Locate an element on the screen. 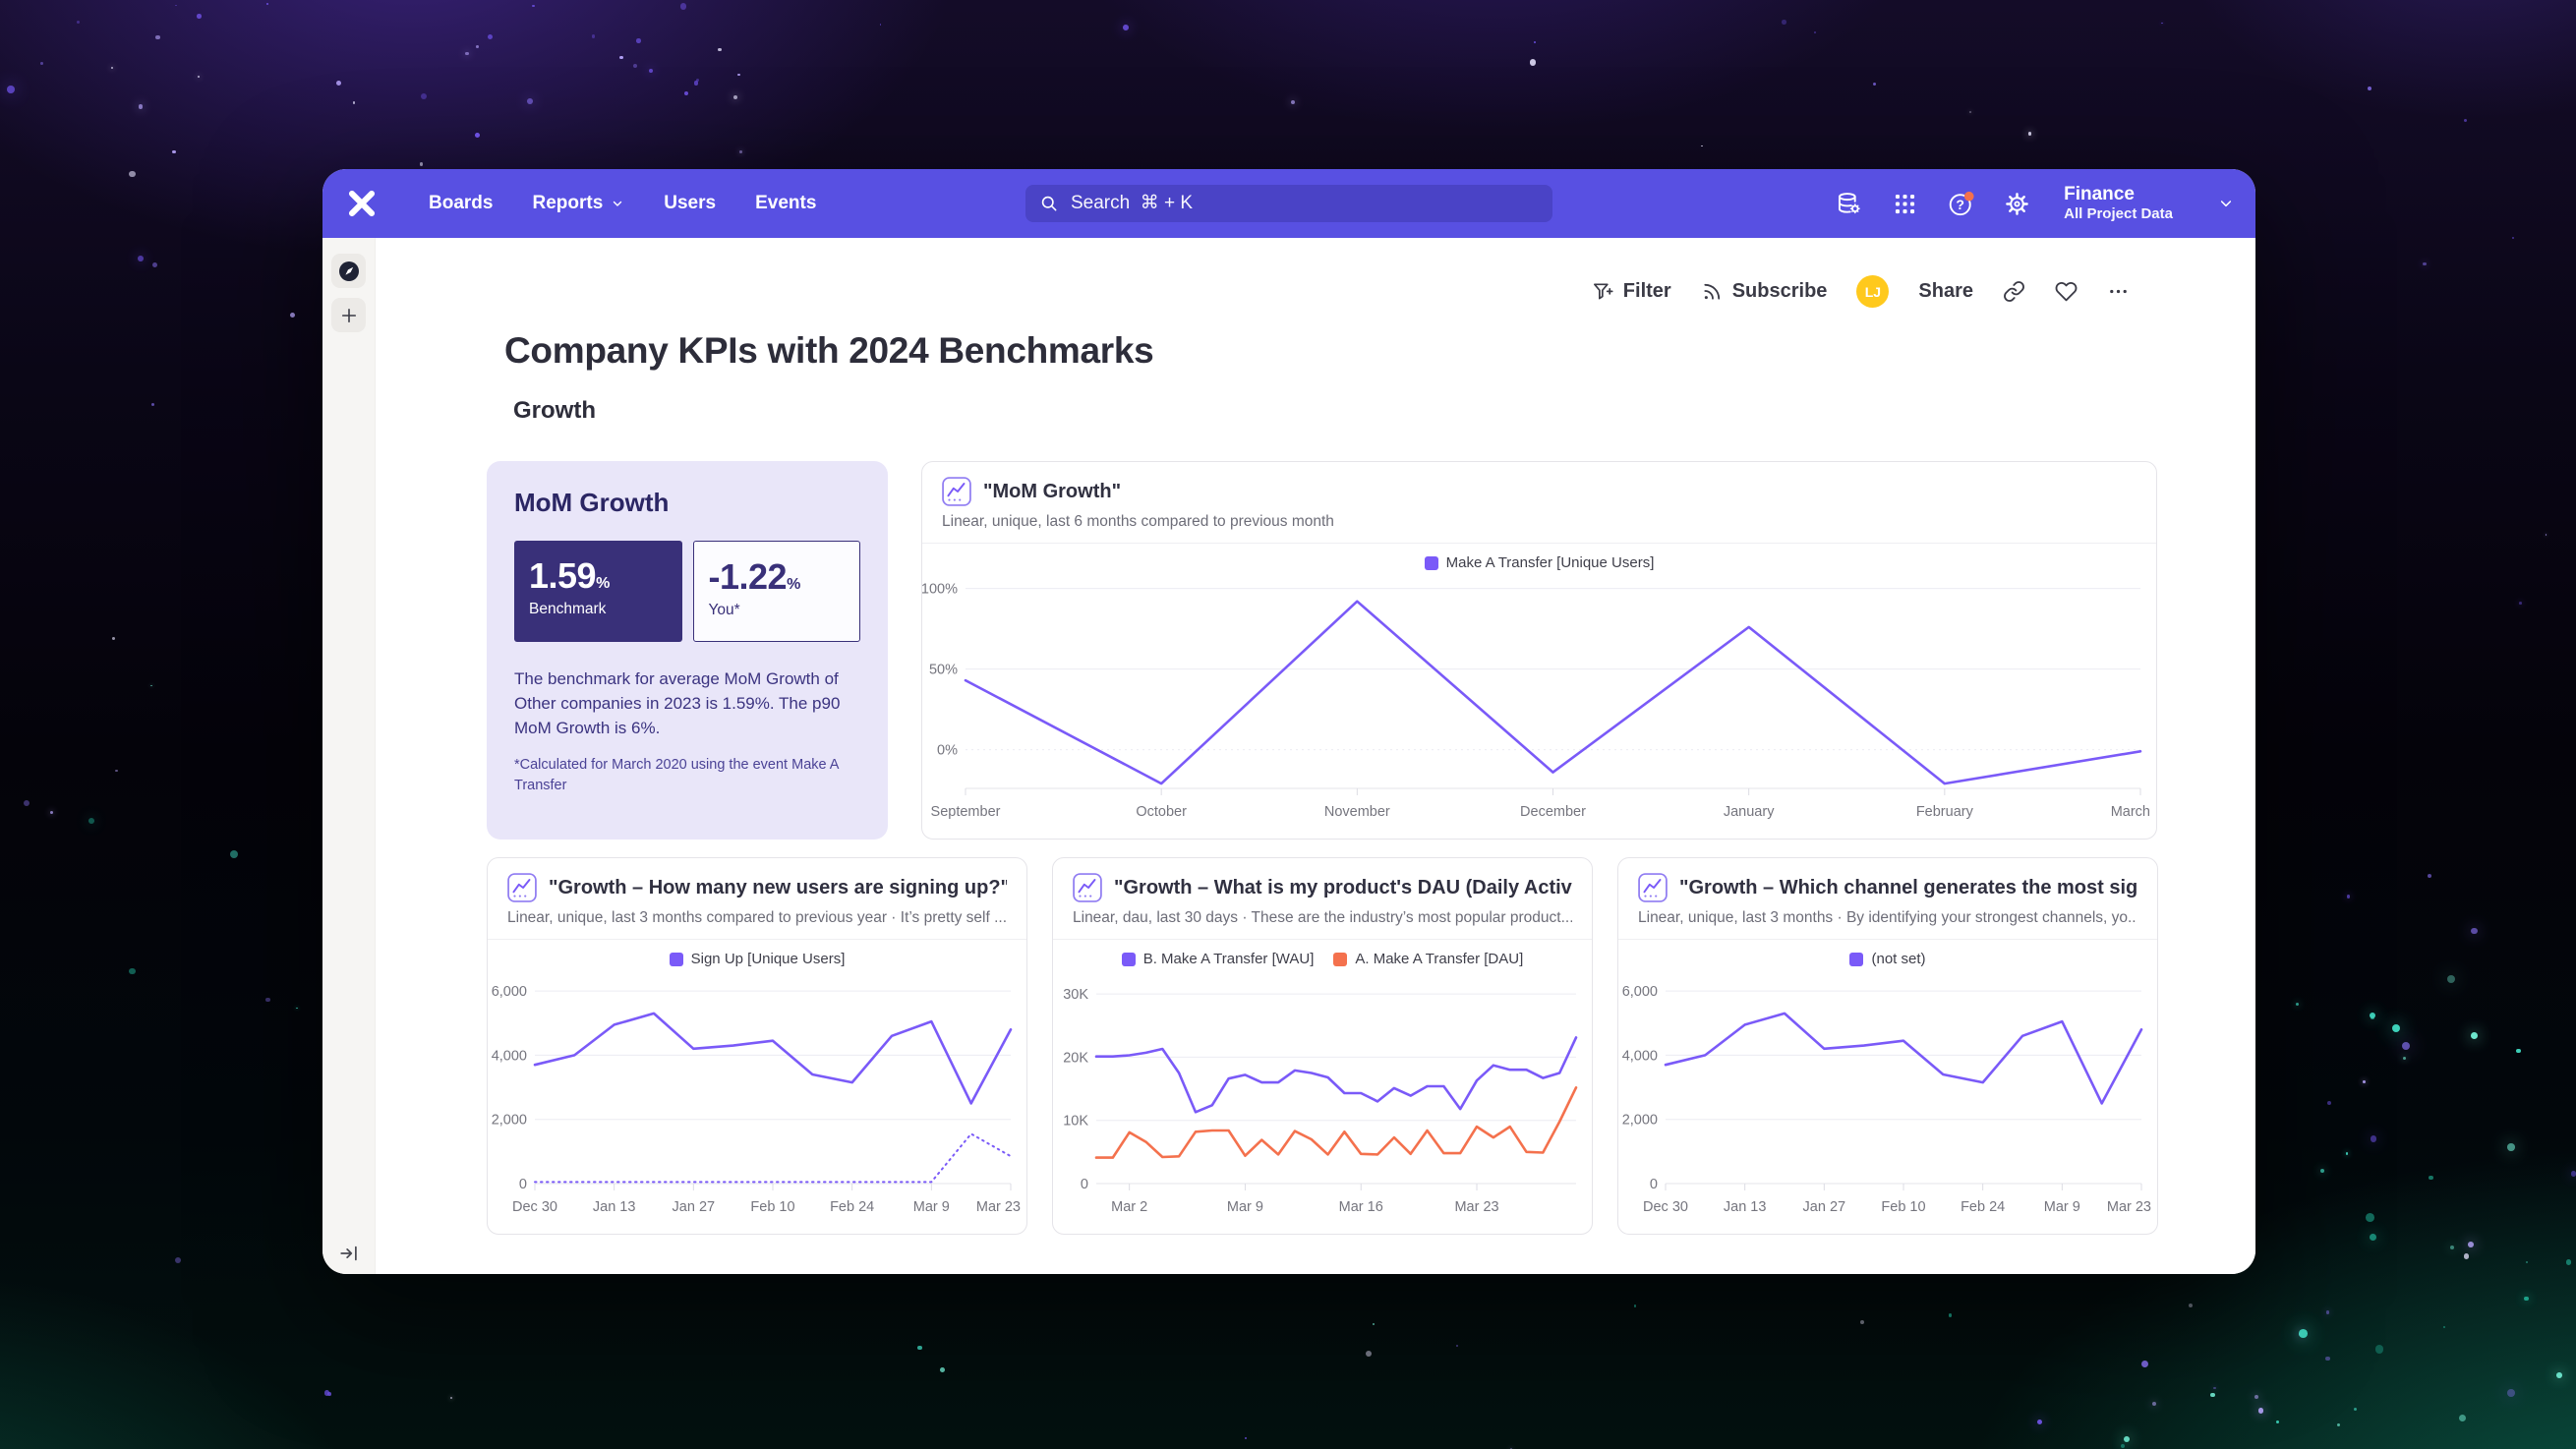 This screenshot has width=2576, height=1449. global-search is located at coordinates (1288, 203).